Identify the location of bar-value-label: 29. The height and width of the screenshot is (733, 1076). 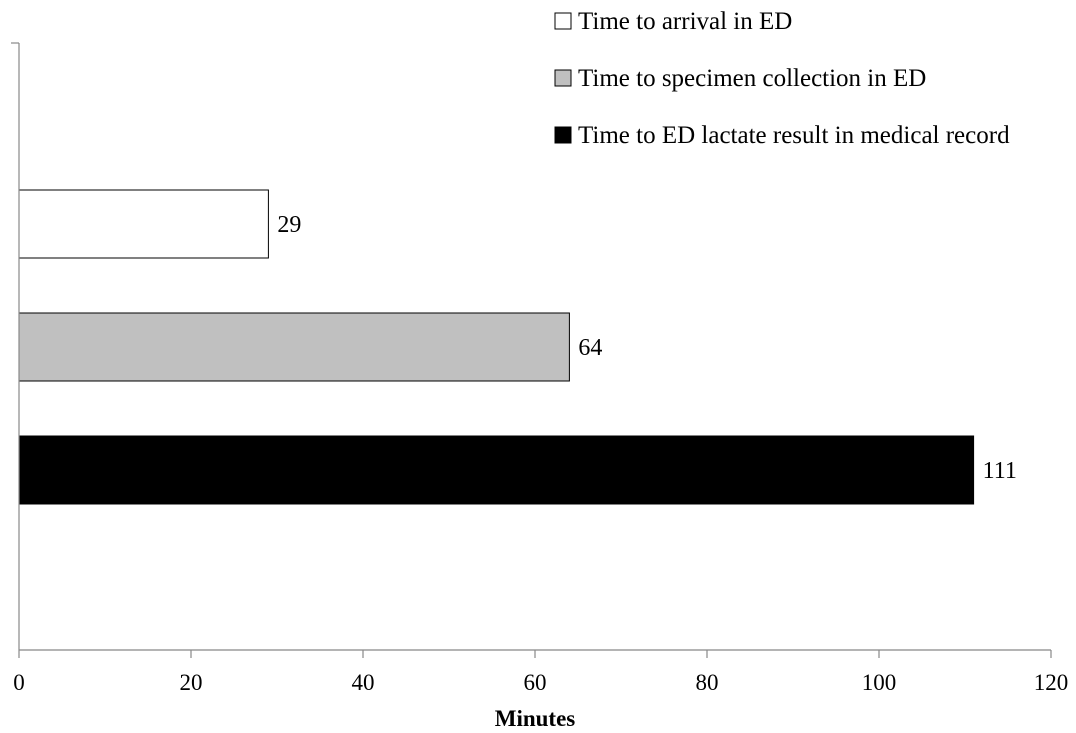
(289, 225).